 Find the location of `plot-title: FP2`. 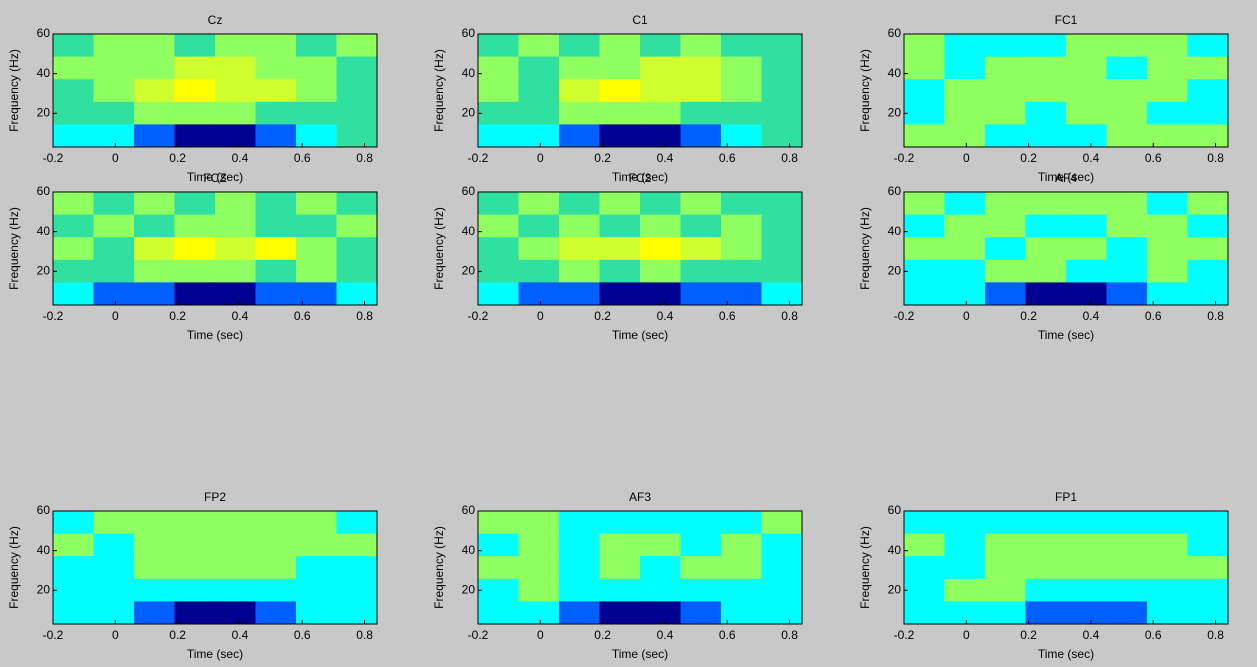

plot-title: FP2 is located at coordinates (215, 497).